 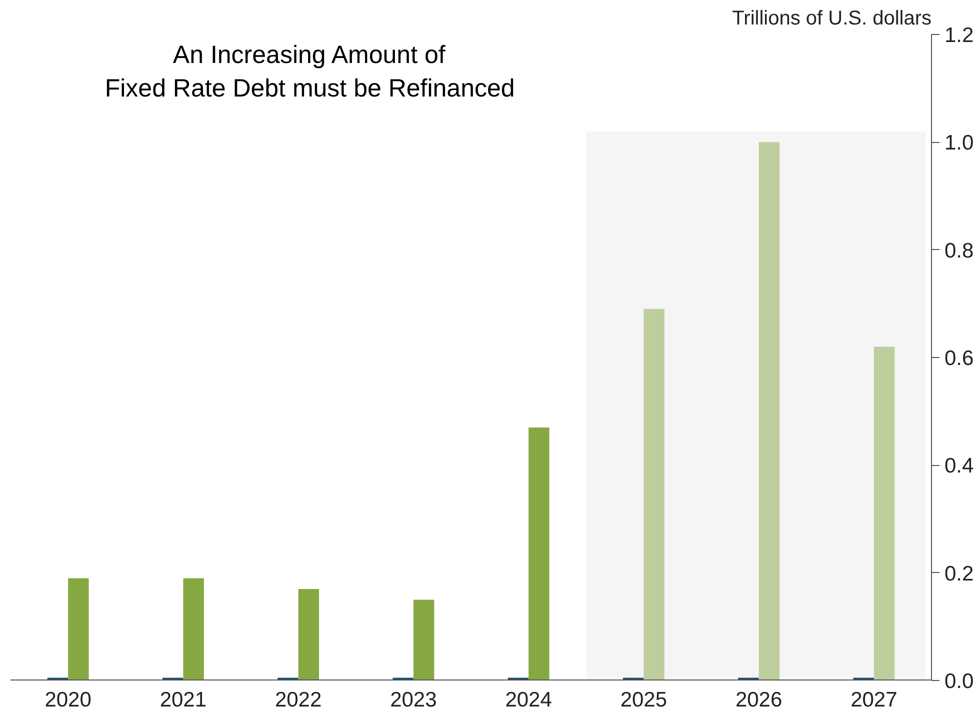 I want to click on y-tick-label: 1.2, so click(x=959, y=35).